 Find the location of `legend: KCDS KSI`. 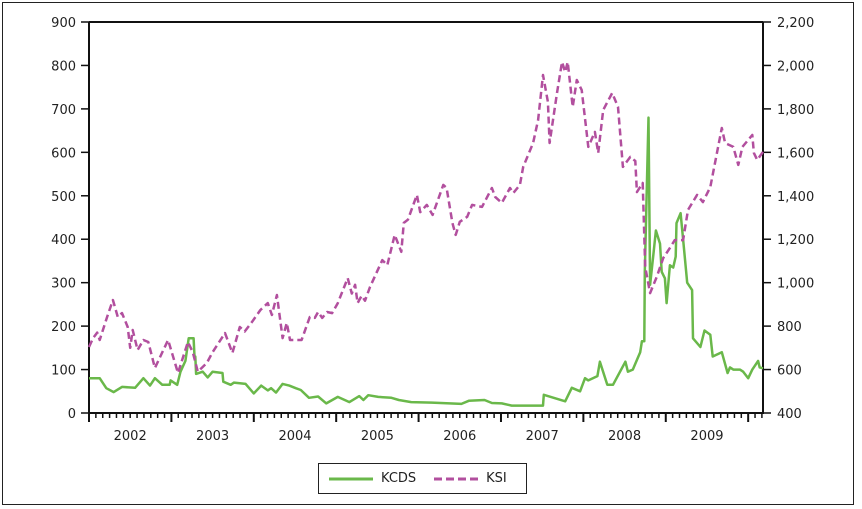

legend: KCDS KSI is located at coordinates (422, 478).